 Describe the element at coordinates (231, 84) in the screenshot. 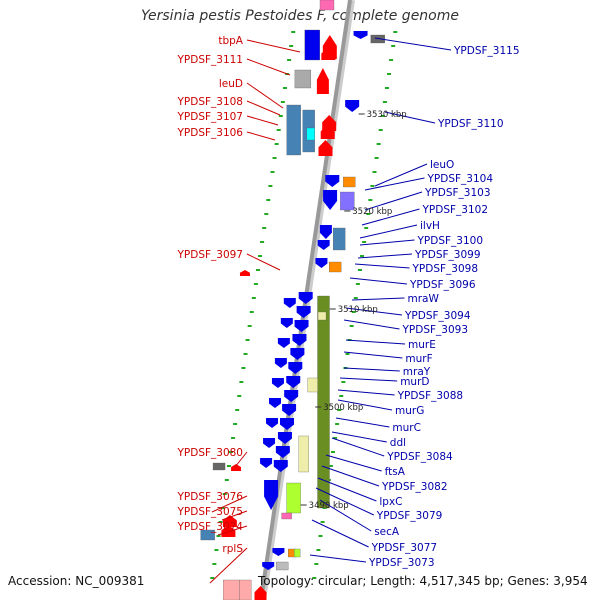

I see `gene-label-left: leuD` at that location.